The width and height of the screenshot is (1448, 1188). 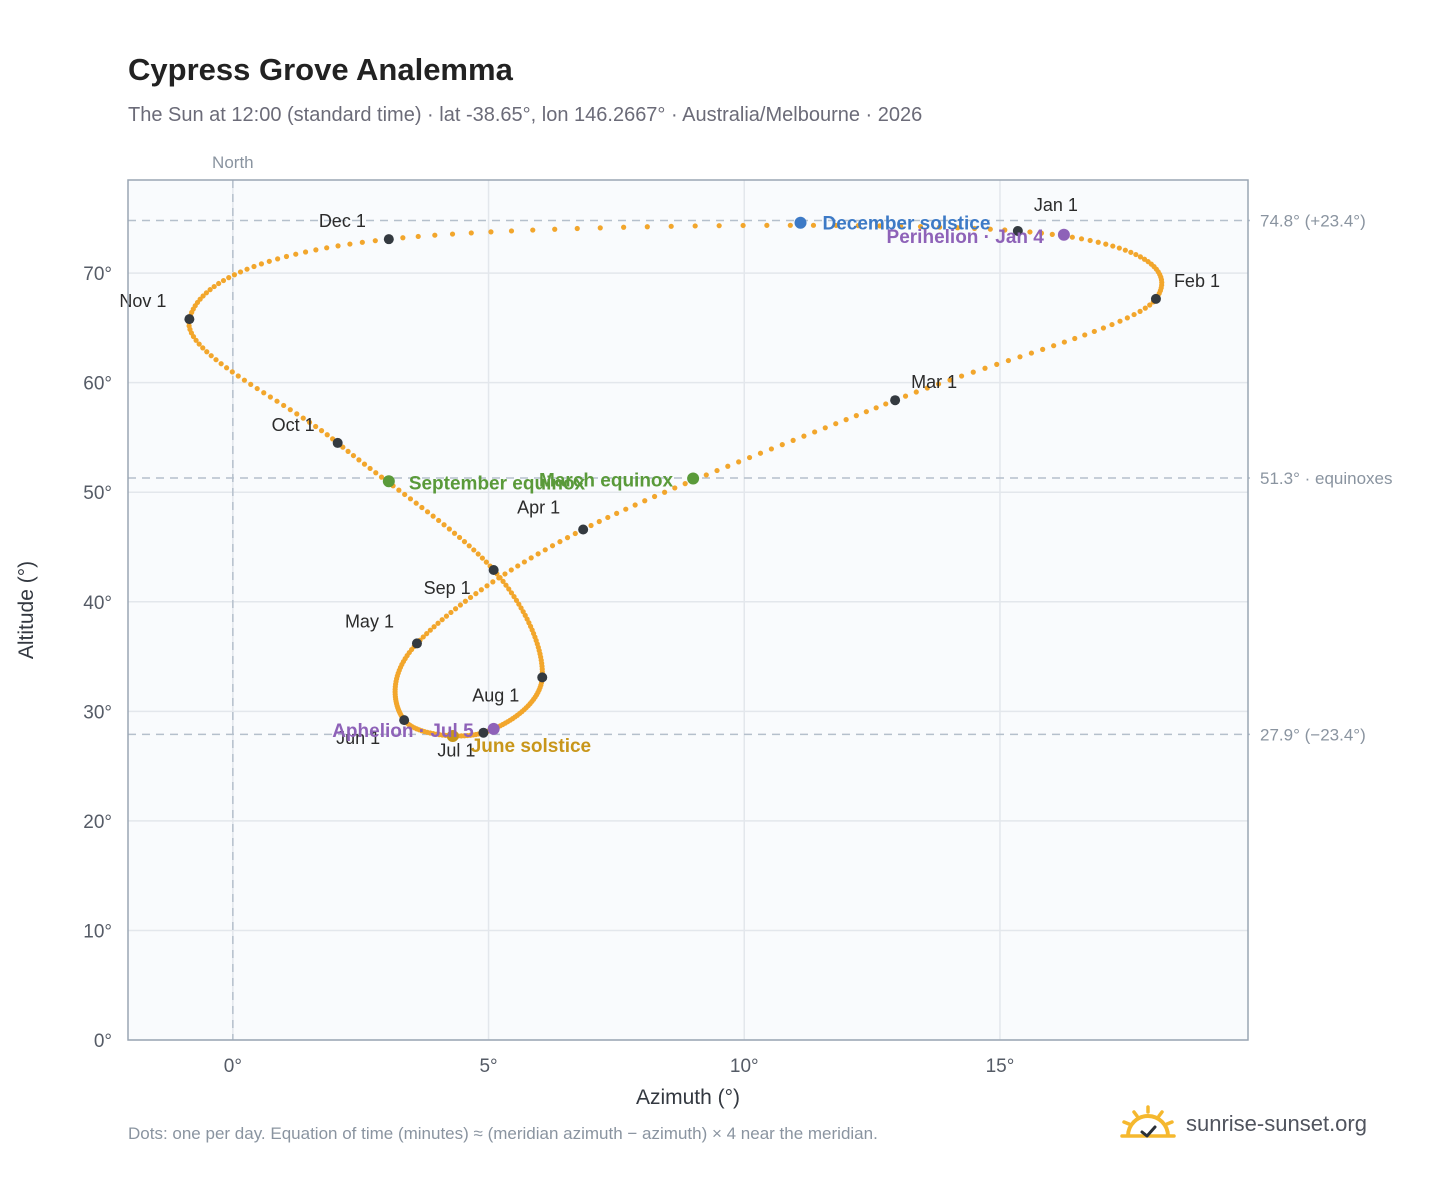 What do you see at coordinates (966, 237) in the screenshot?
I see `event-label: Perihelion · Jan 4` at bounding box center [966, 237].